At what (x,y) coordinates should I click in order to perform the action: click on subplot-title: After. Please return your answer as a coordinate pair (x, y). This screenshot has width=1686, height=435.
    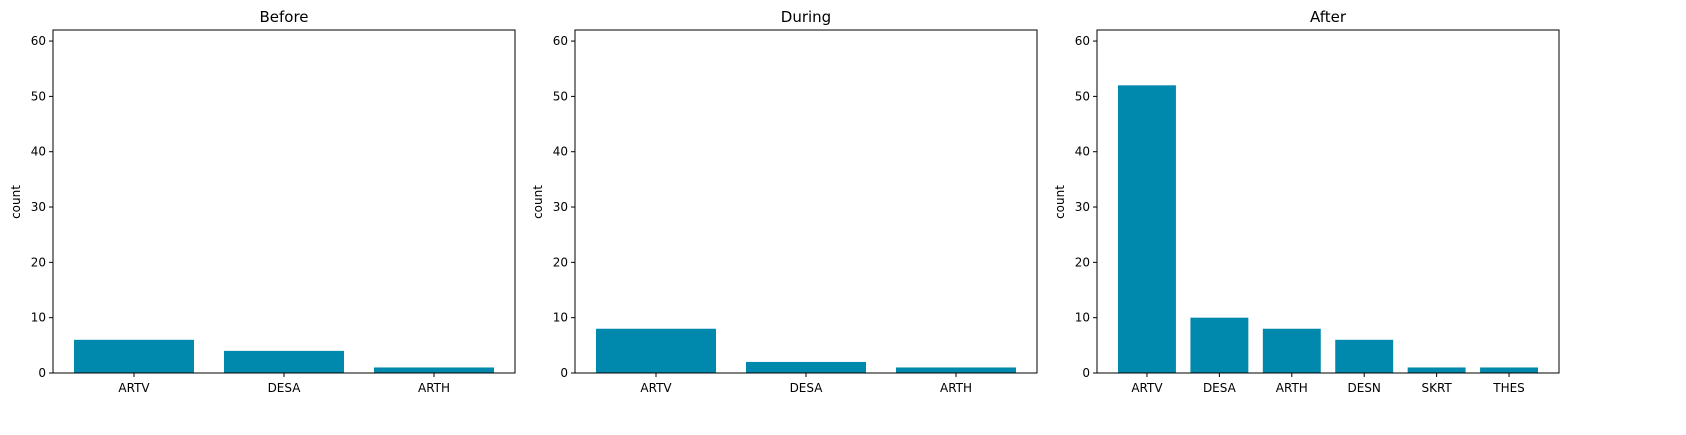
    Looking at the image, I should click on (1328, 17).